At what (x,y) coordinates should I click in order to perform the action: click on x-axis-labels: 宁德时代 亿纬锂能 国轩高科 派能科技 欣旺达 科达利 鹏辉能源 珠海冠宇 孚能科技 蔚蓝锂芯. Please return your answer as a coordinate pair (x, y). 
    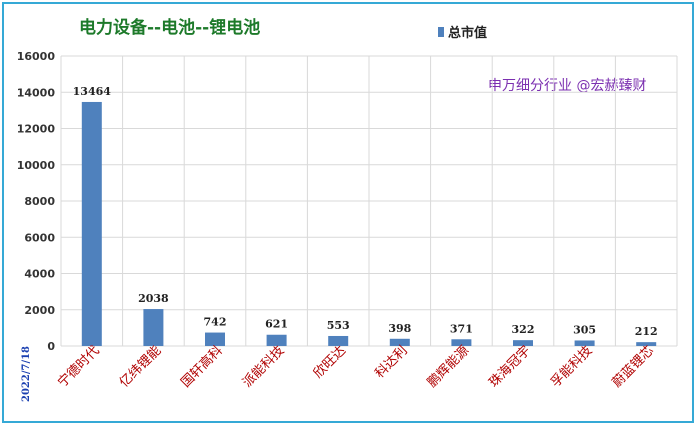
    Looking at the image, I should click on (356, 367).